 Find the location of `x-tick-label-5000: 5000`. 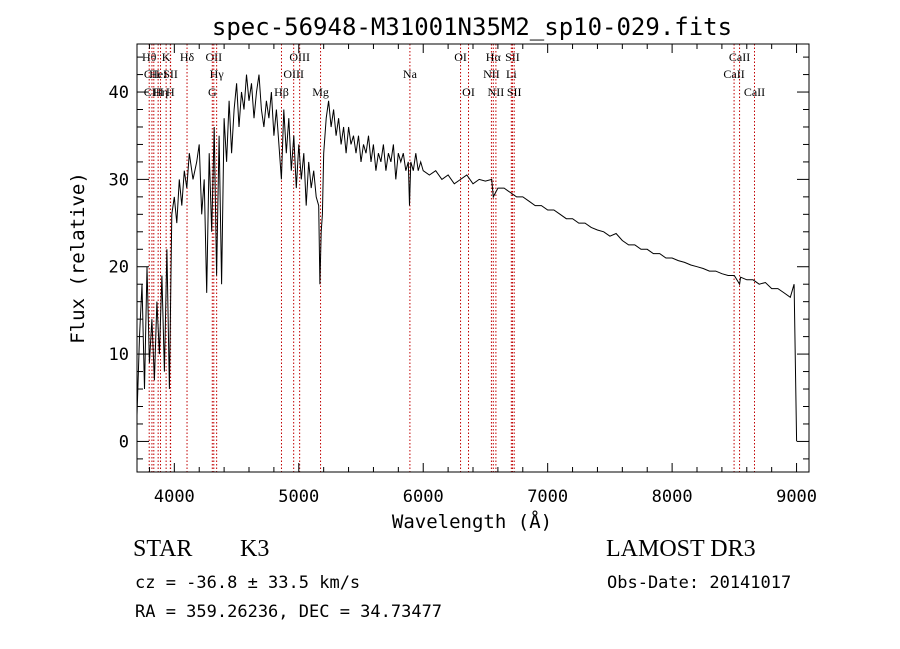

x-tick-label-5000: 5000 is located at coordinates (298, 497).